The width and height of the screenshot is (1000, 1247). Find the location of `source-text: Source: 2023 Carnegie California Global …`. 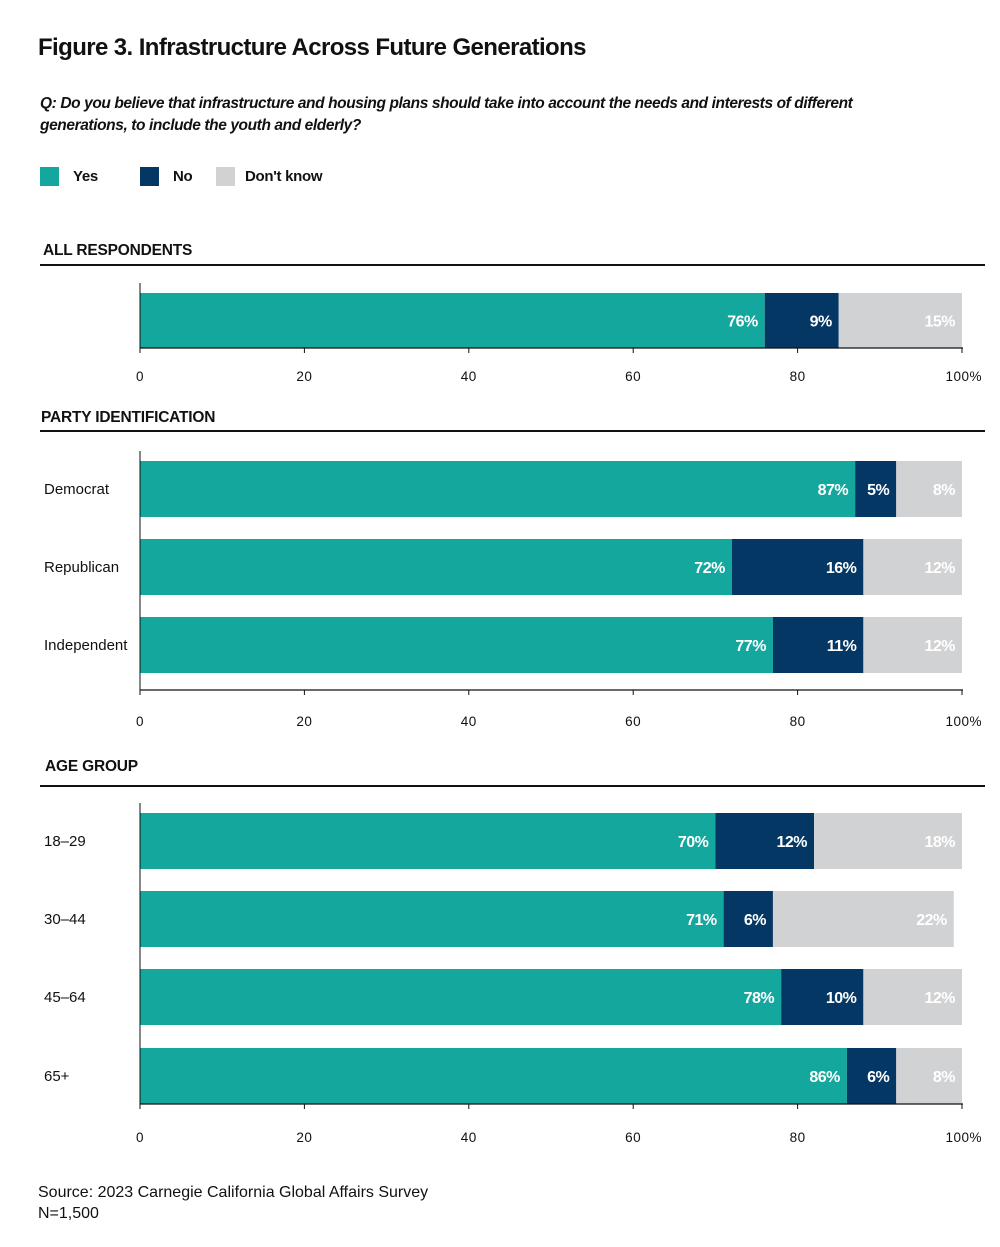

source-text: Source: 2023 Carnegie California Global … is located at coordinates (233, 1192).